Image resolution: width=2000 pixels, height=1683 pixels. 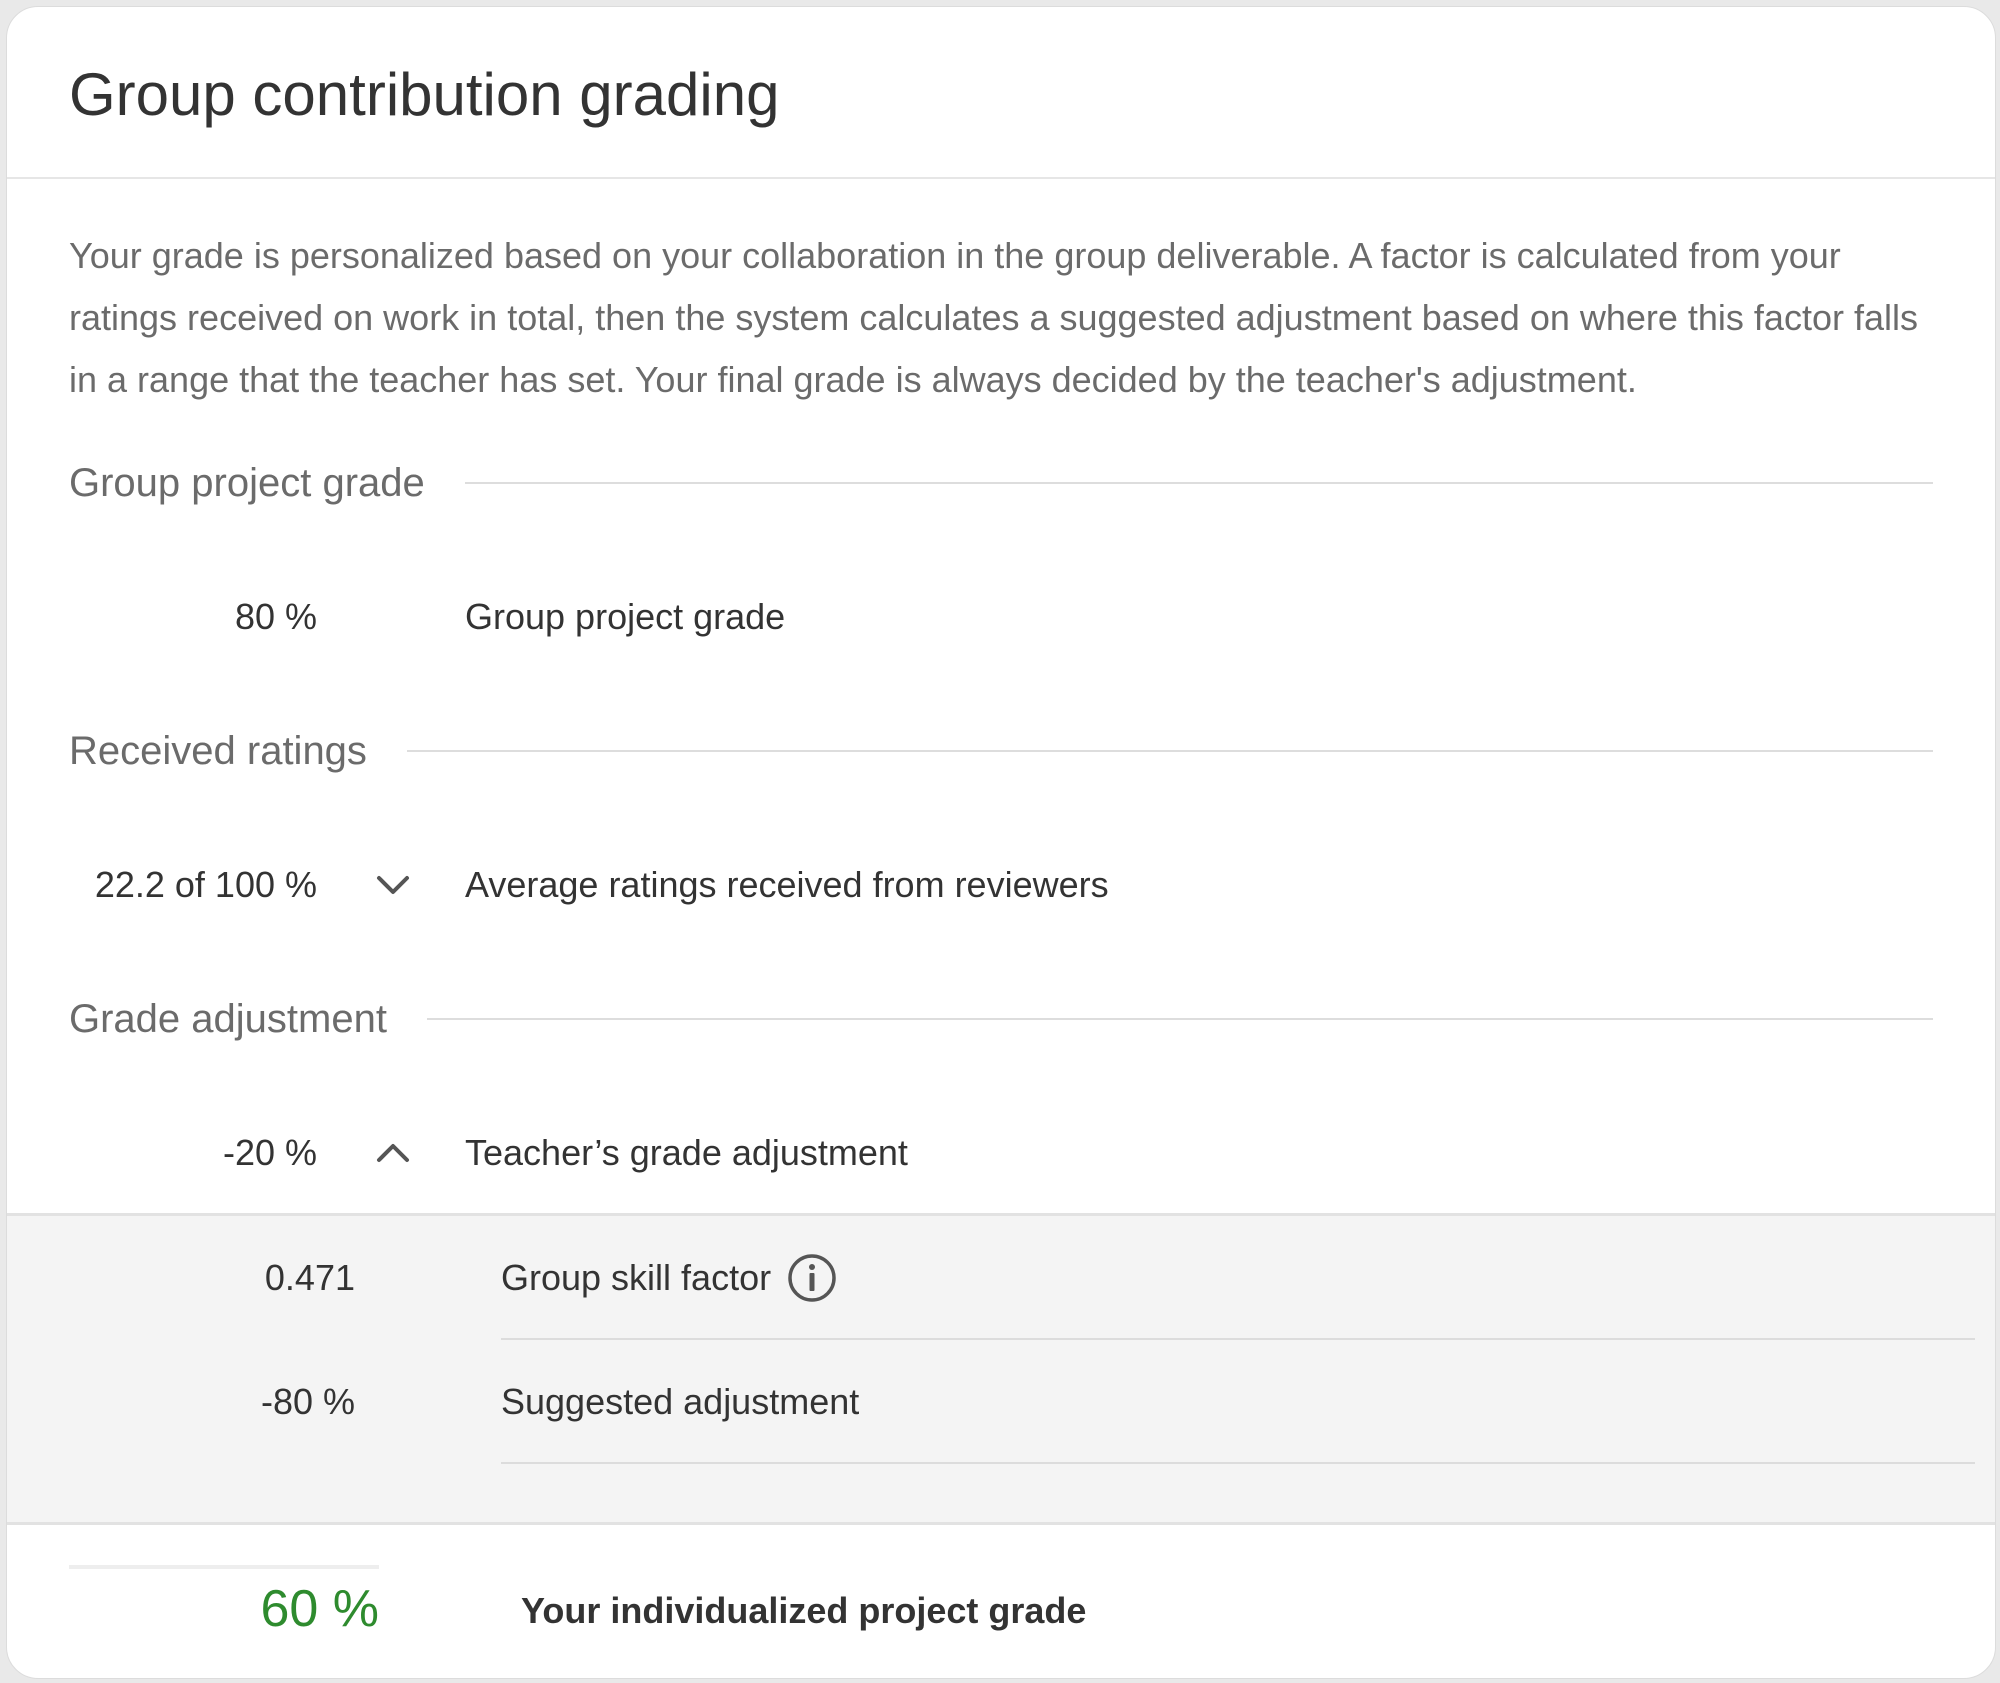 I want to click on info-icon, so click(x=812, y=1278).